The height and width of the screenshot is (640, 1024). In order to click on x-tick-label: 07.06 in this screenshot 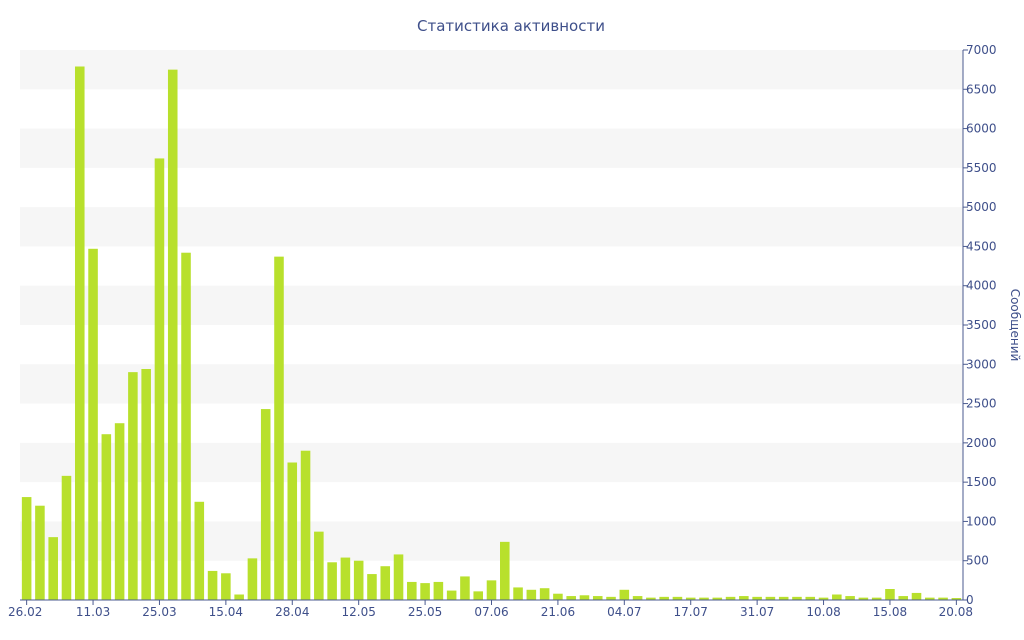, I will do `click(491, 612)`.